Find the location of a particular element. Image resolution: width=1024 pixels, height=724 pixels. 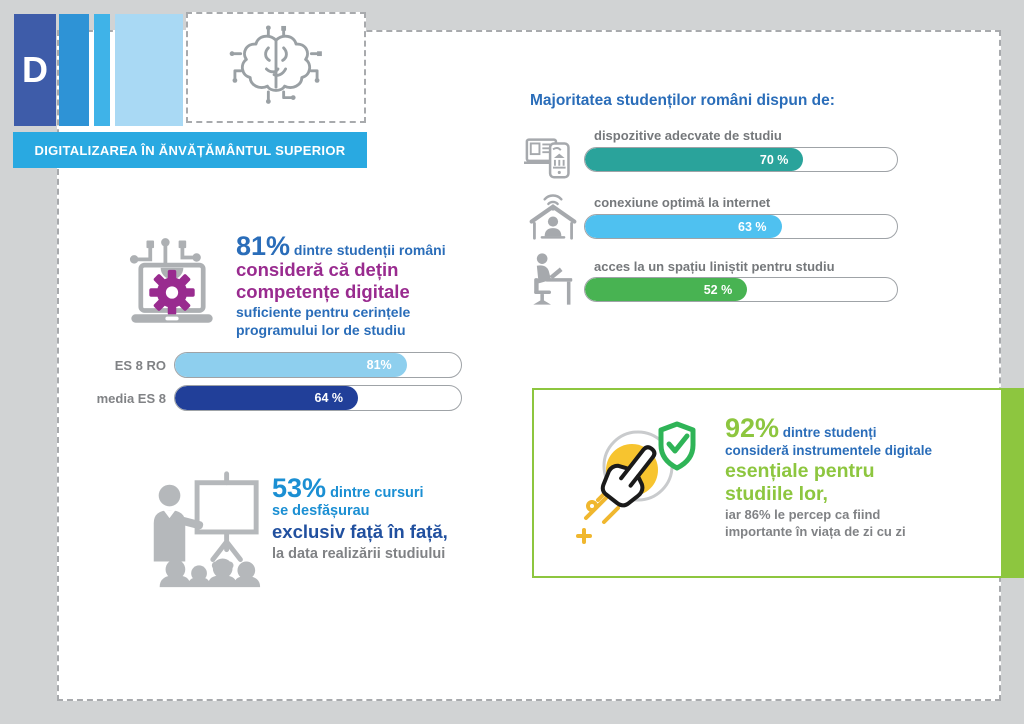

click-shield-icon is located at coordinates (636, 482).